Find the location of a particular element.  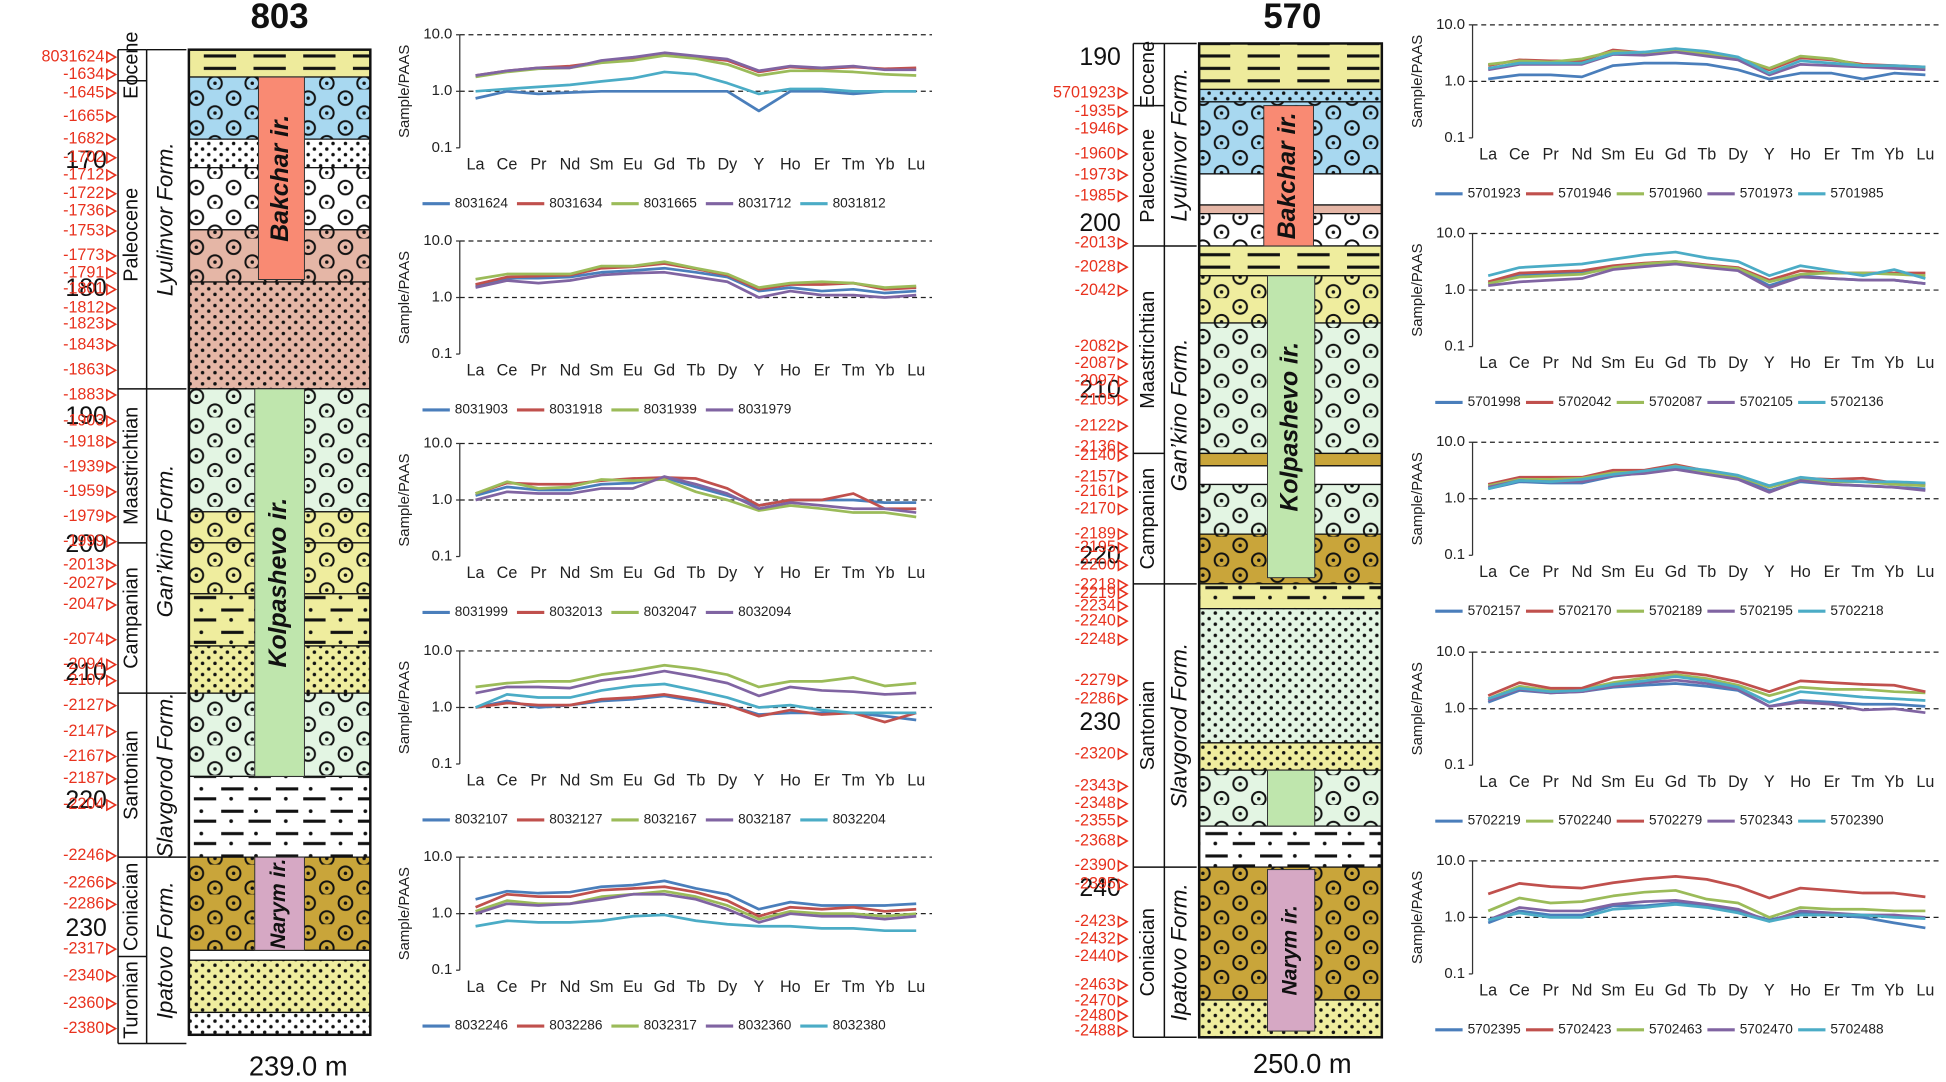

legend-label: 8031979 is located at coordinates (764, 409).